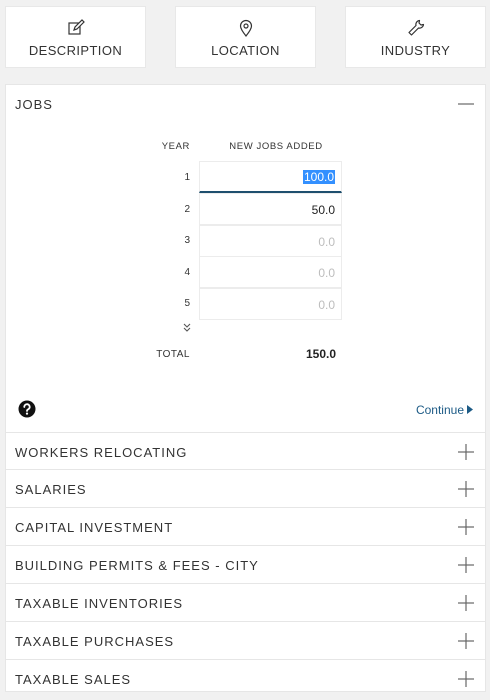  What do you see at coordinates (318, 177) in the screenshot?
I see `new-jobs-value: 100.0` at bounding box center [318, 177].